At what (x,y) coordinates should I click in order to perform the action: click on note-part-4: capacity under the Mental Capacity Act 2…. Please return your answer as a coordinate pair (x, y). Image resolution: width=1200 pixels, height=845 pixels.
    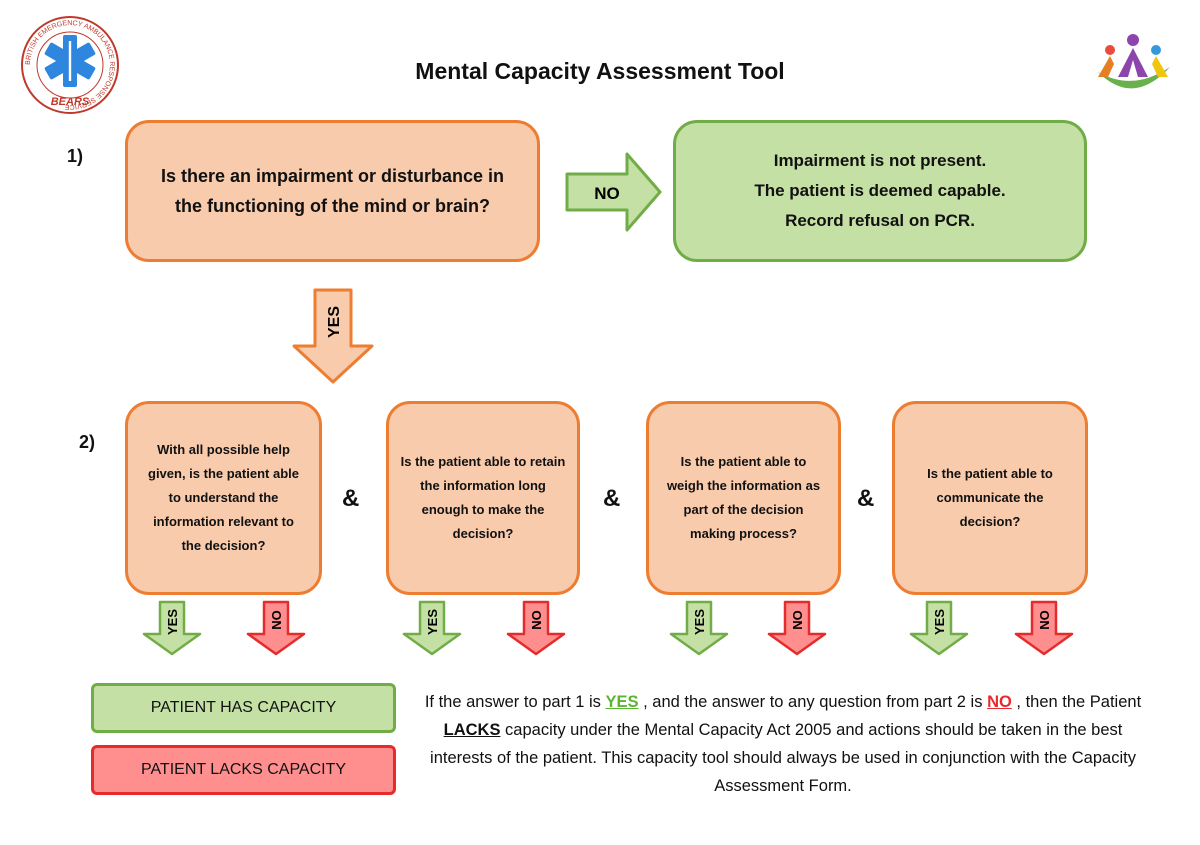
    Looking at the image, I should click on (783, 758).